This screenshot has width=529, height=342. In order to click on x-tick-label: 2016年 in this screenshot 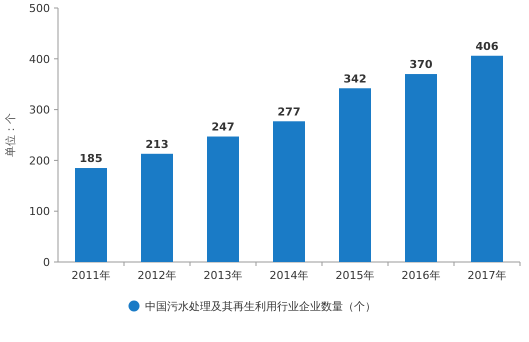, I will do `click(421, 275)`.